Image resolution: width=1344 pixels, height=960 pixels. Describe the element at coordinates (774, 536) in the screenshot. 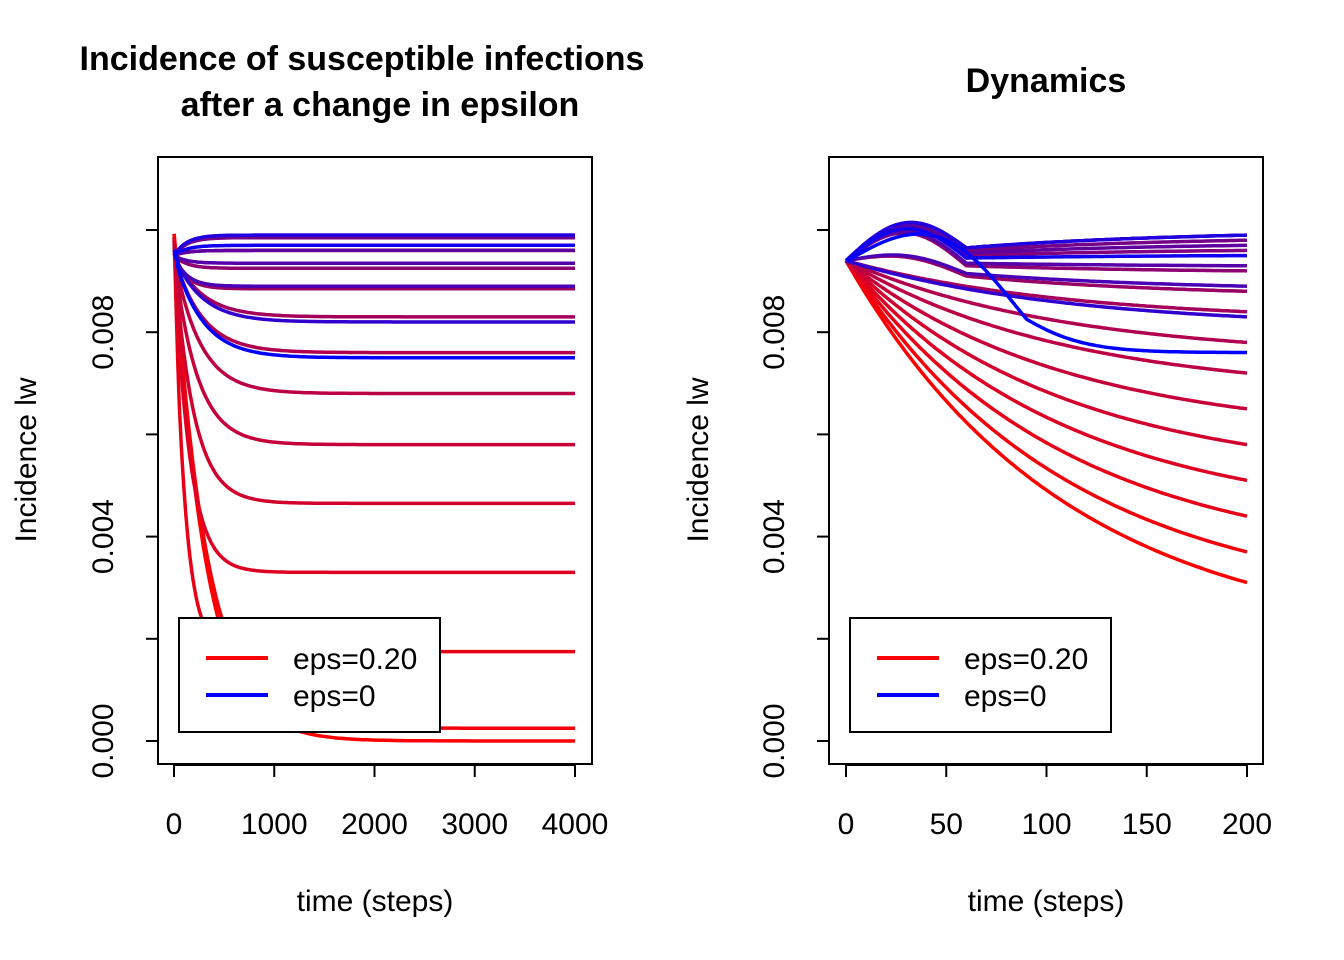

I see `right-y-tick-label: 0.004` at that location.